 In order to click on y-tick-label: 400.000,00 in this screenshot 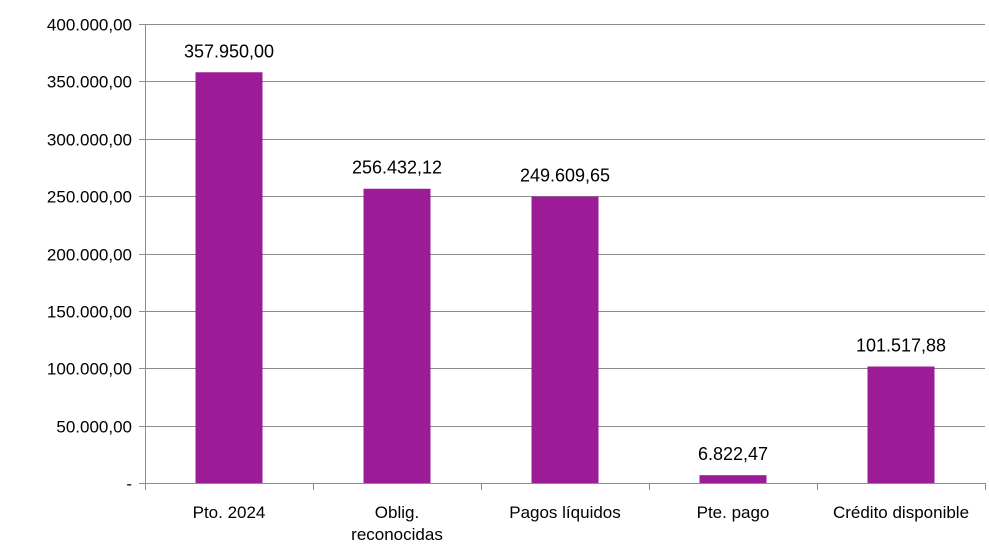, I will do `click(89, 25)`.